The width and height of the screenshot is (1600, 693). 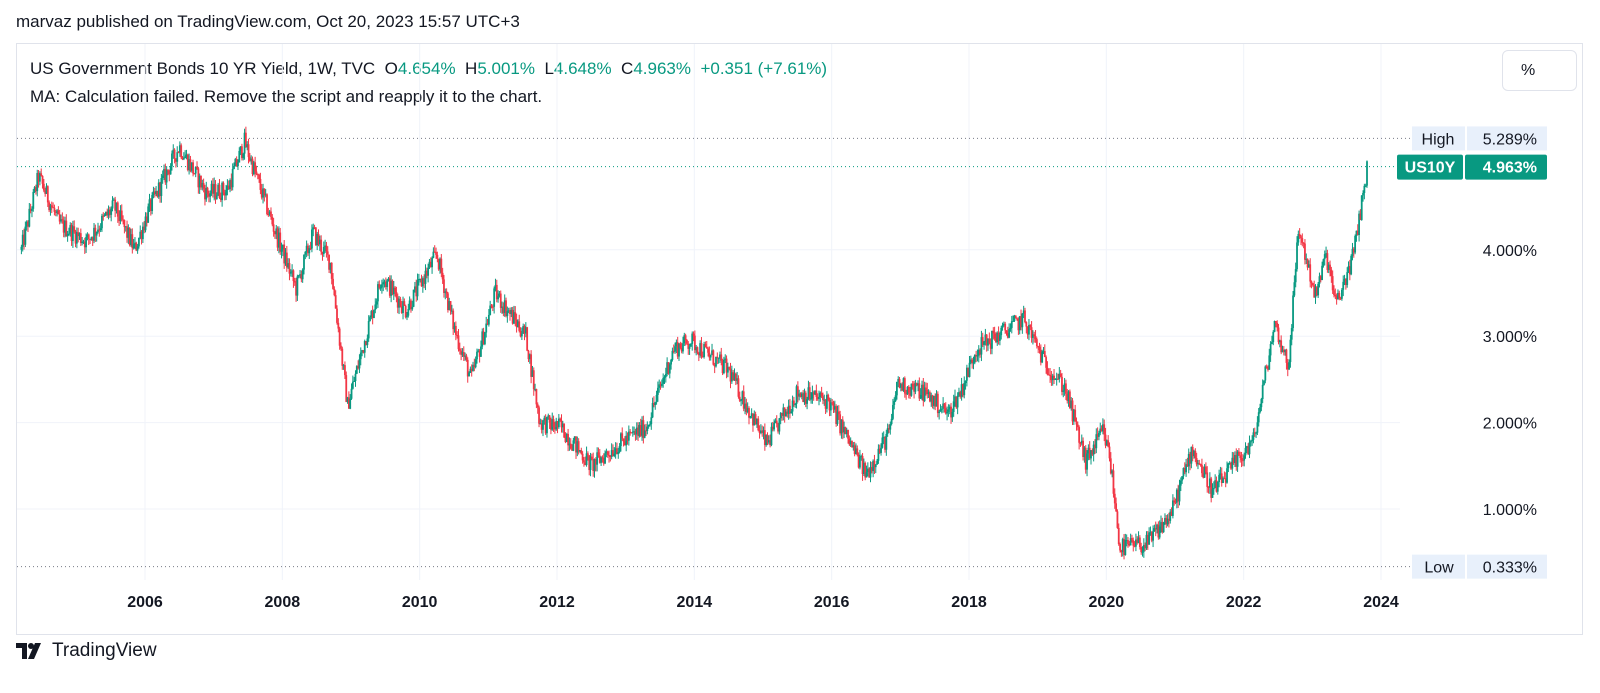 I want to click on low-label: L, so click(x=549, y=68).